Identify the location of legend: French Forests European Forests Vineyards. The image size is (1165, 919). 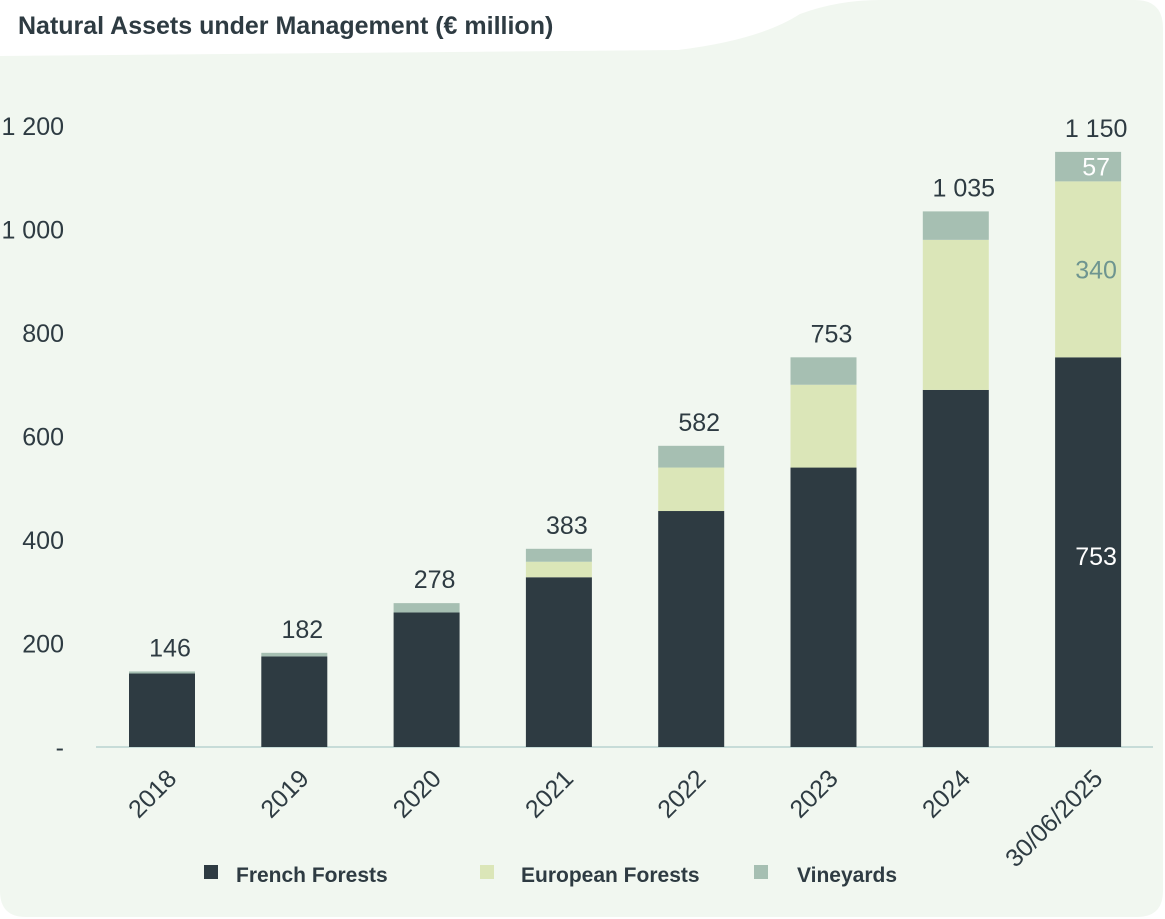
(550, 875).